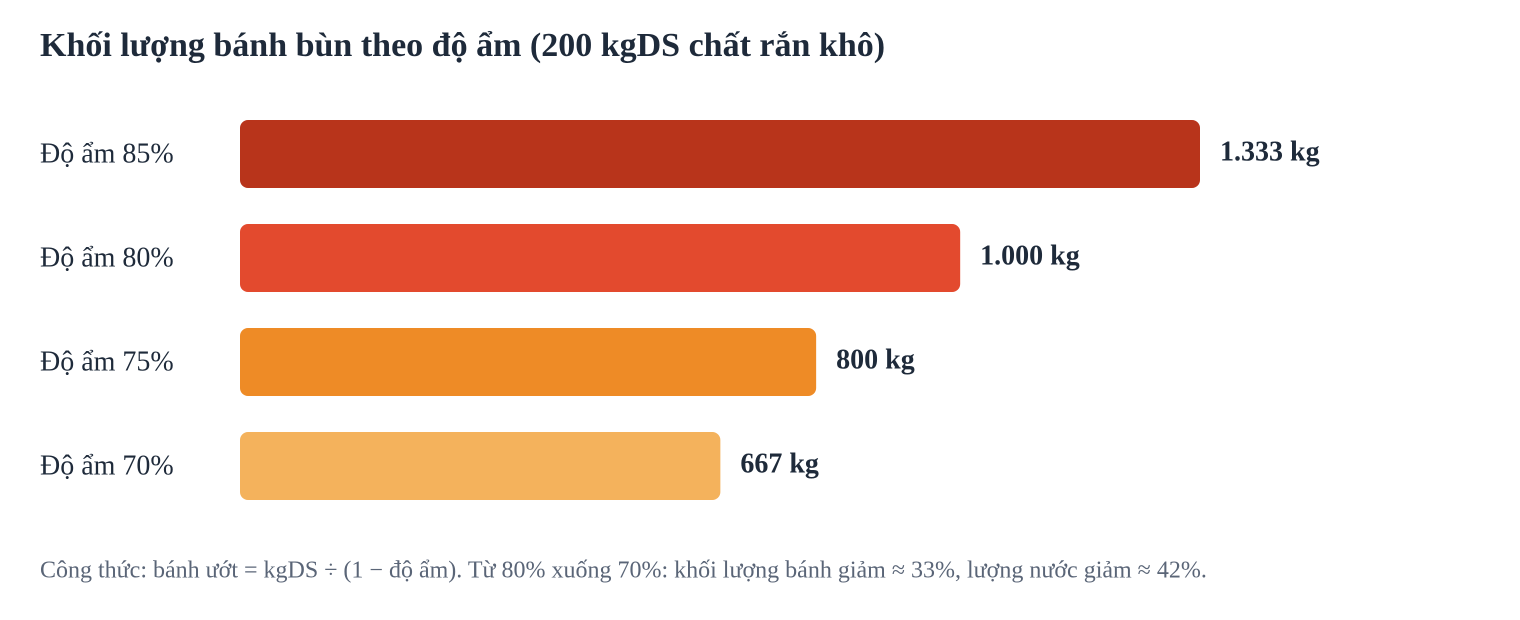 The height and width of the screenshot is (620, 1520). What do you see at coordinates (1030, 255) in the screenshot?
I see `value-label: 1.000 kg` at bounding box center [1030, 255].